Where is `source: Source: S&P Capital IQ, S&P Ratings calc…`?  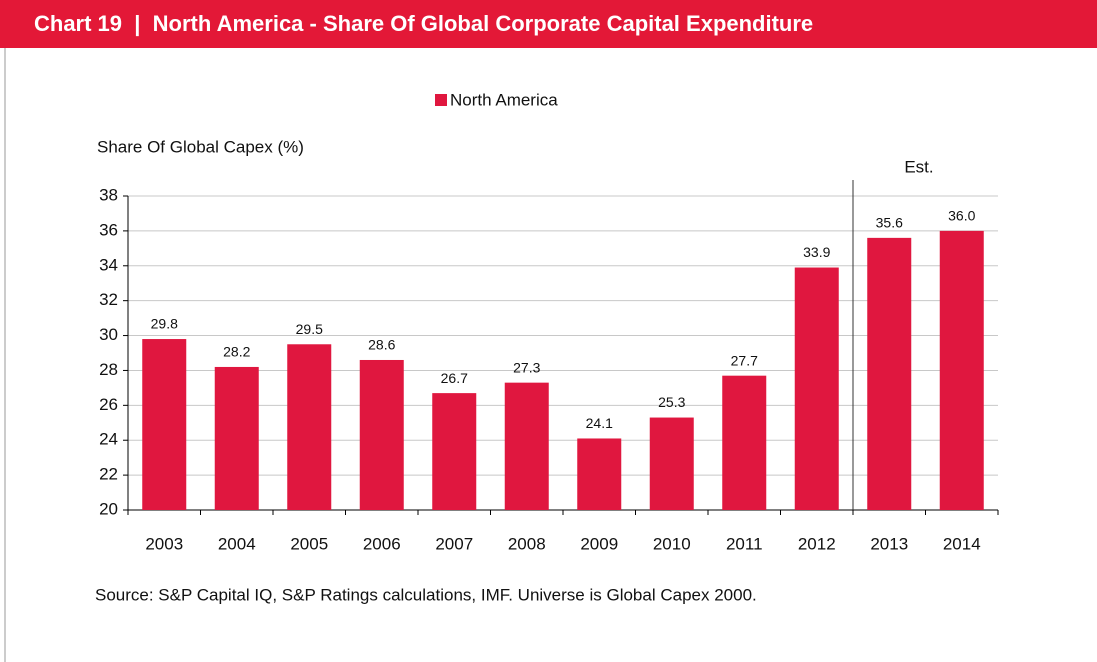 source: Source: S&P Capital IQ, S&P Ratings calc… is located at coordinates (426, 594).